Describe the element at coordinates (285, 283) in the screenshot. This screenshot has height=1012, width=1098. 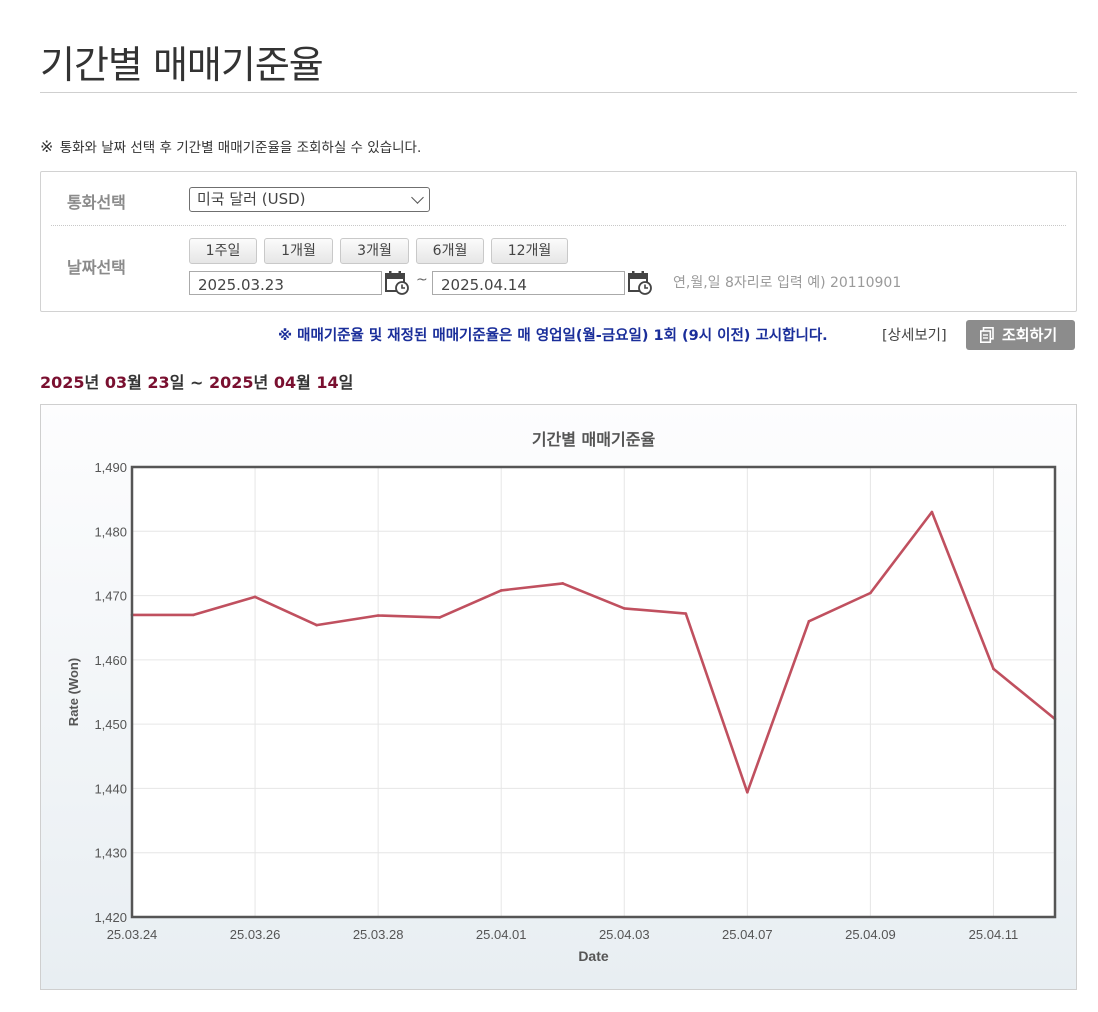
I see `start-date-input: 2025.03.23` at that location.